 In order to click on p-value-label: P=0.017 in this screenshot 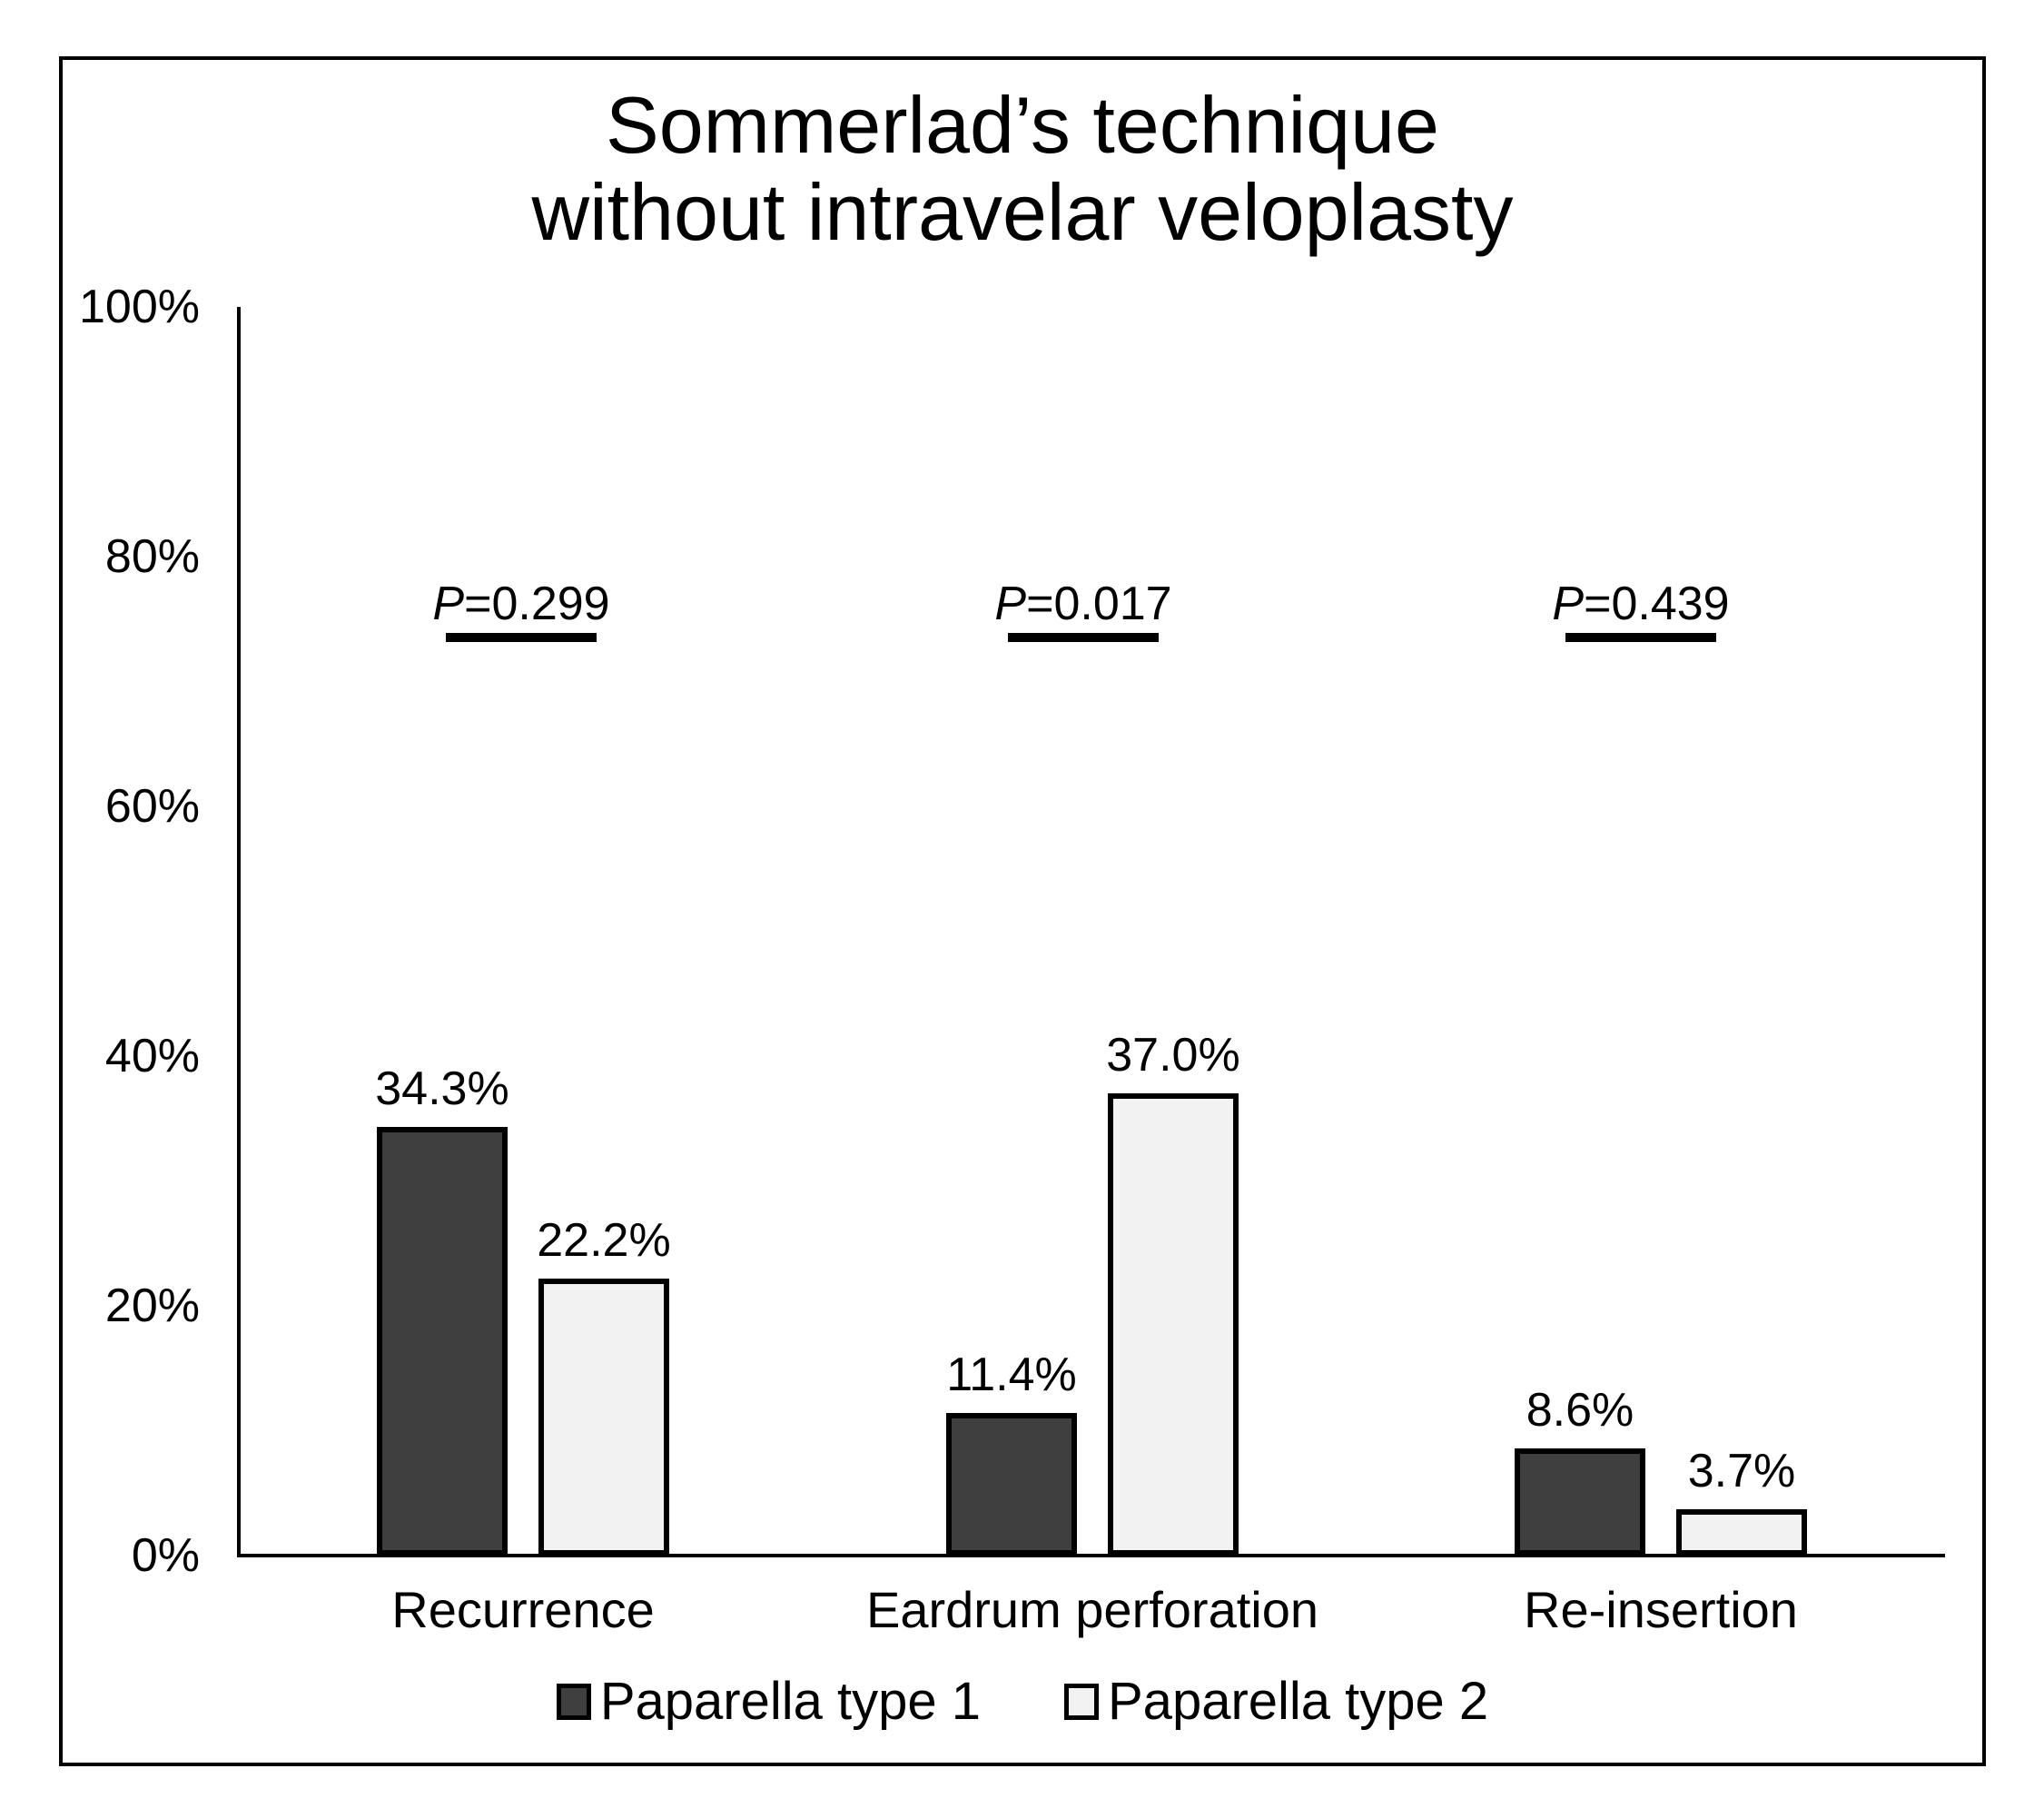, I will do `click(1084, 604)`.